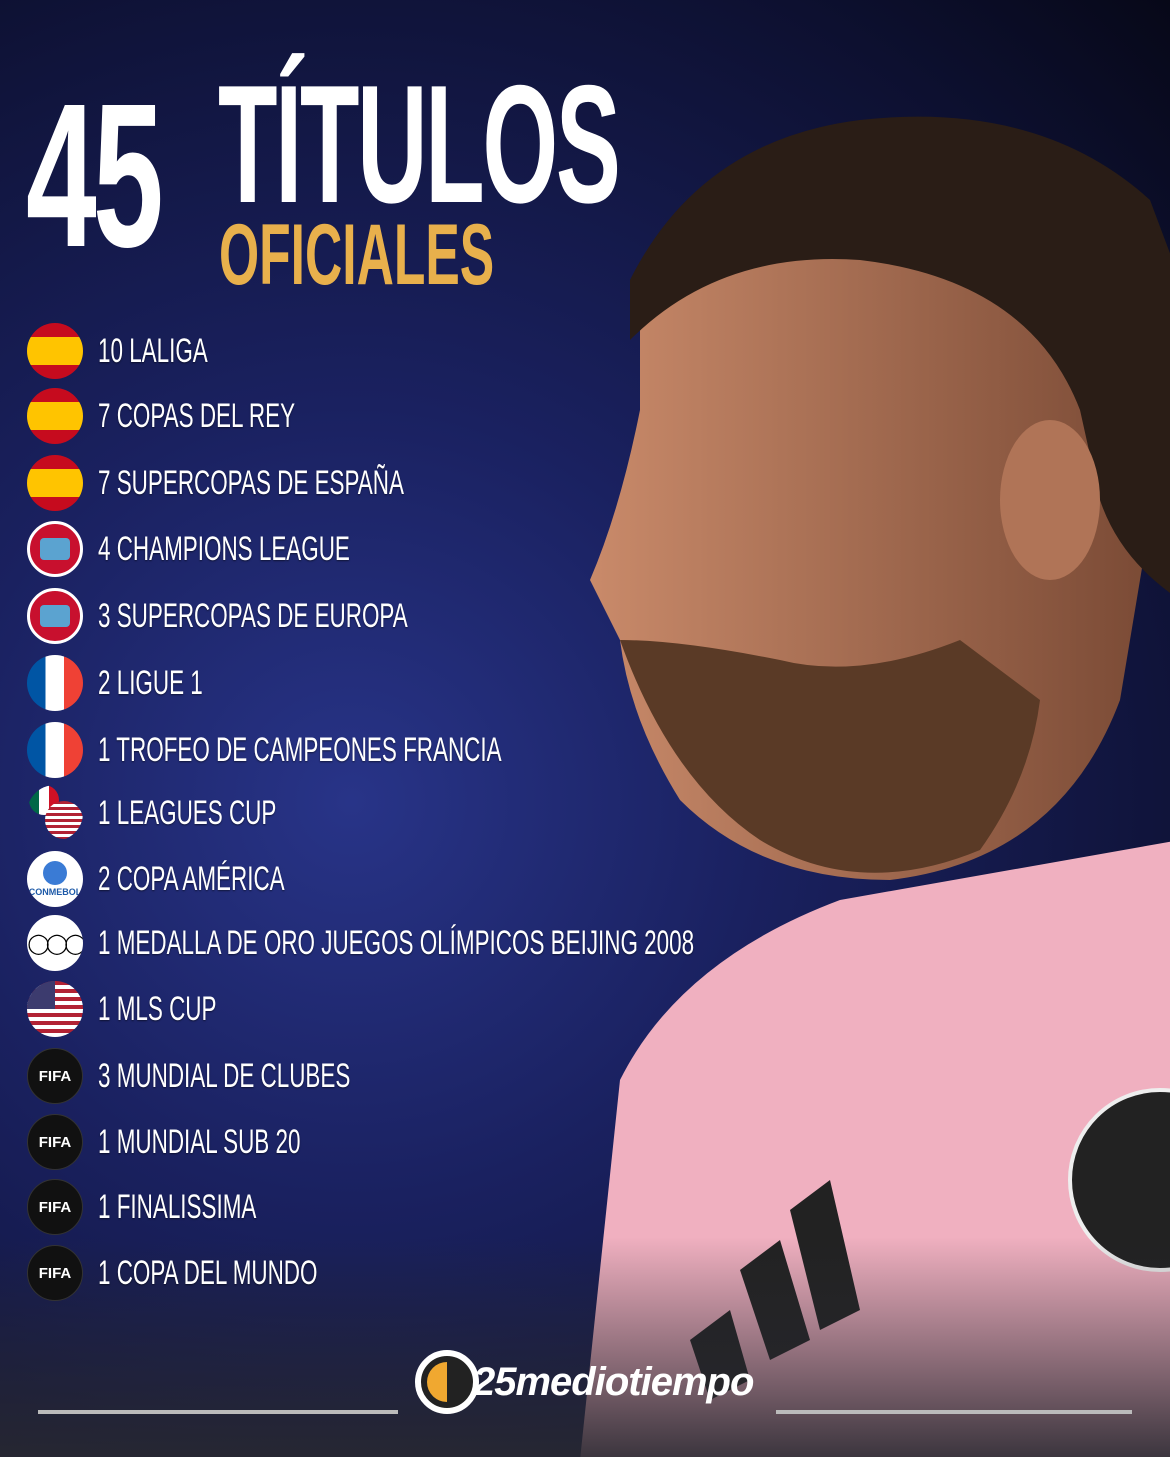  Describe the element at coordinates (177, 1206) in the screenshot. I see `title-label: 1 FINALISSIMA` at that location.